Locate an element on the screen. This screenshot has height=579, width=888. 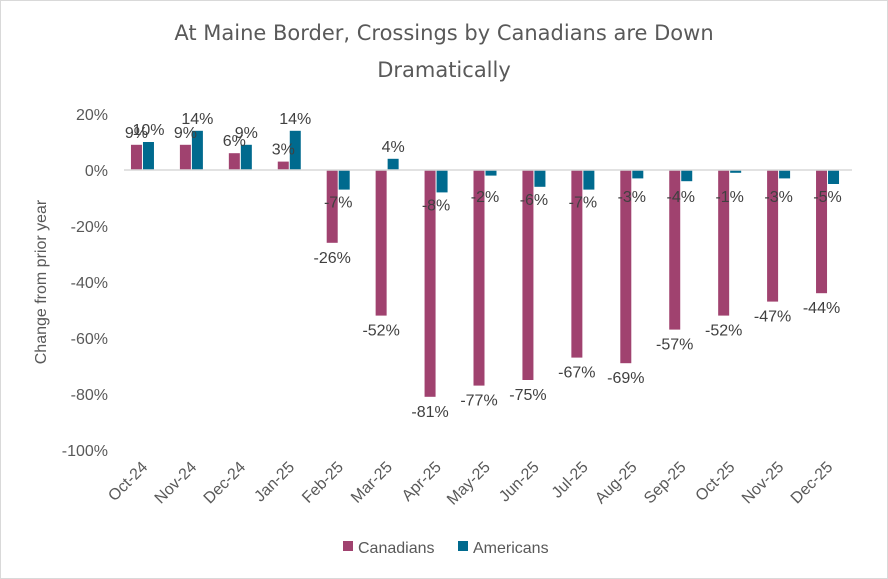
x-tick-label: Dec-24 is located at coordinates (225, 483).